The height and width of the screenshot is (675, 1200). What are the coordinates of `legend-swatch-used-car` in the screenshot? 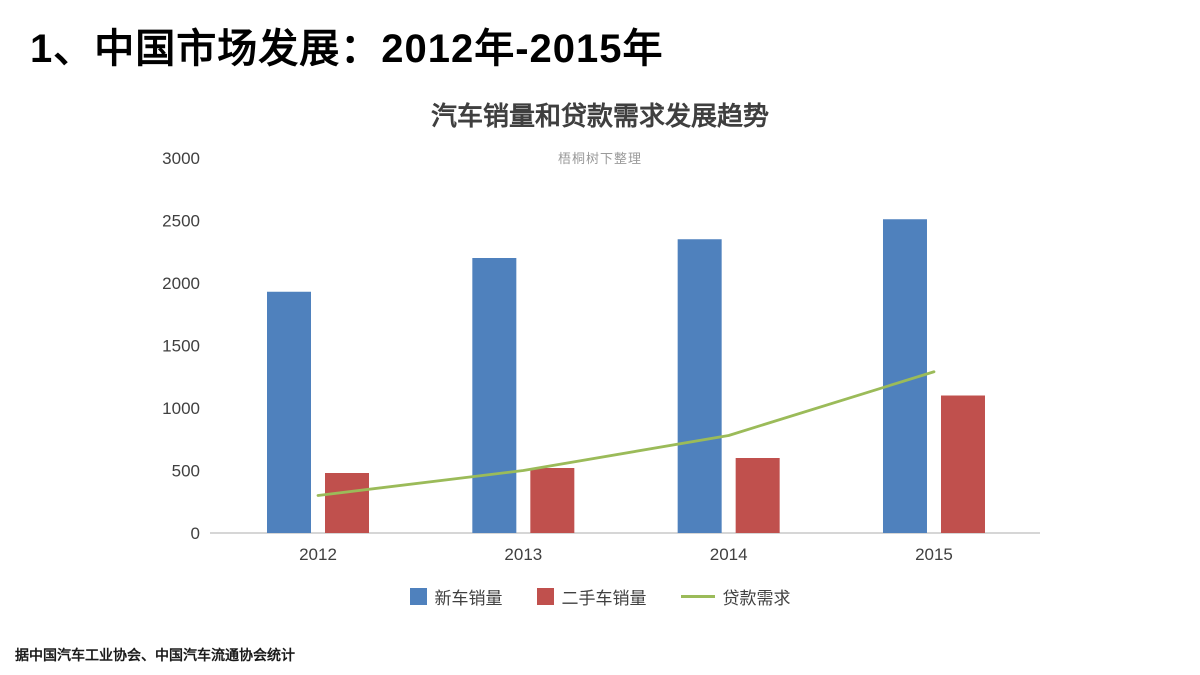 It's located at (545, 596).